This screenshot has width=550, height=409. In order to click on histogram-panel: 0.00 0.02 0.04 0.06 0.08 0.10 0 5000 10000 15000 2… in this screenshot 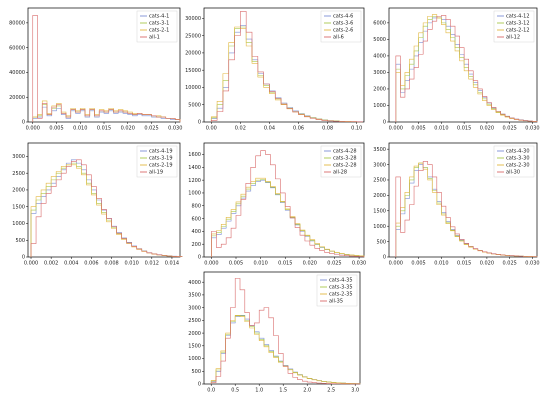, I will do `click(275, 69)`.